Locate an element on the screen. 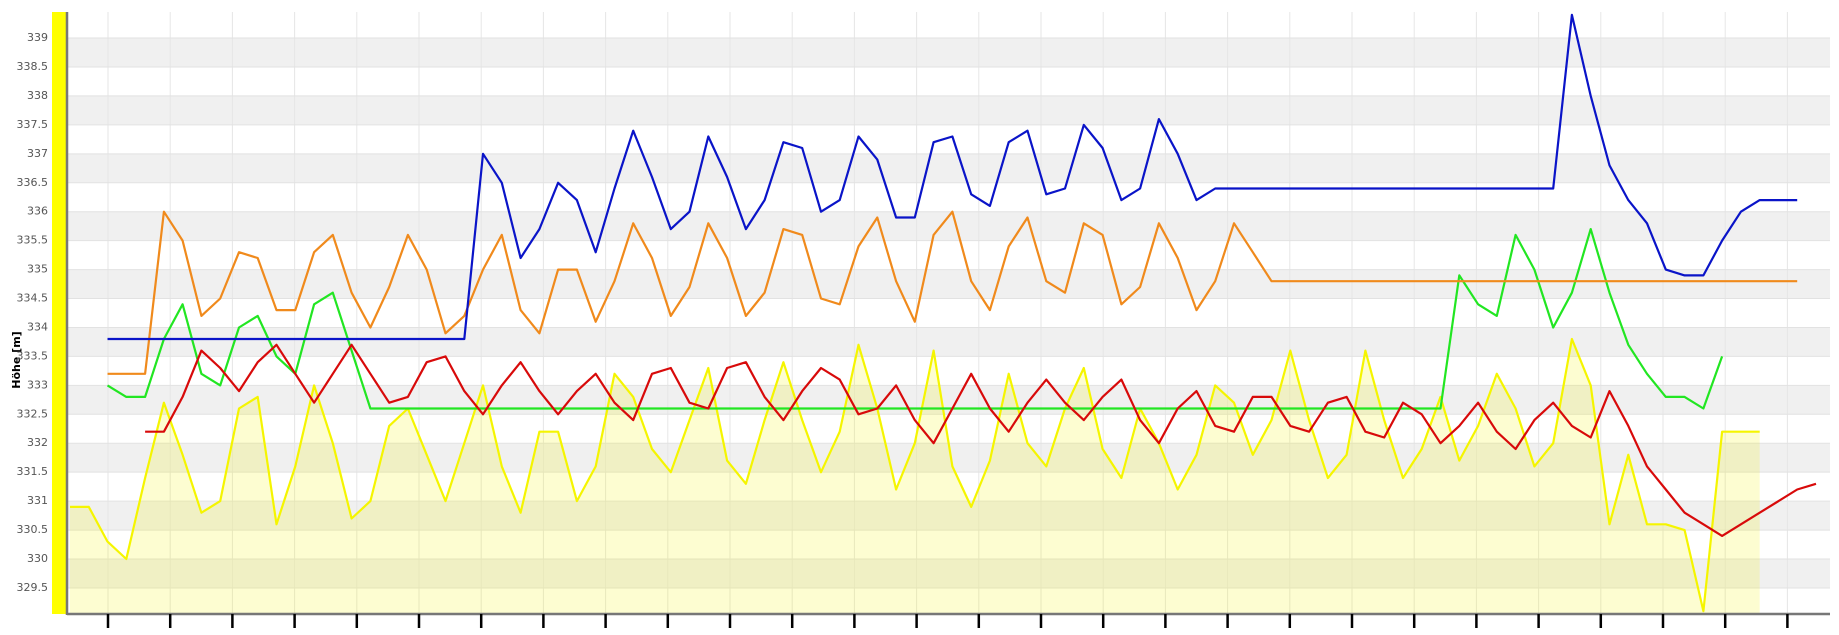 This screenshot has width=1839, height=635. y-tick-label: 339 is located at coordinates (37, 37).